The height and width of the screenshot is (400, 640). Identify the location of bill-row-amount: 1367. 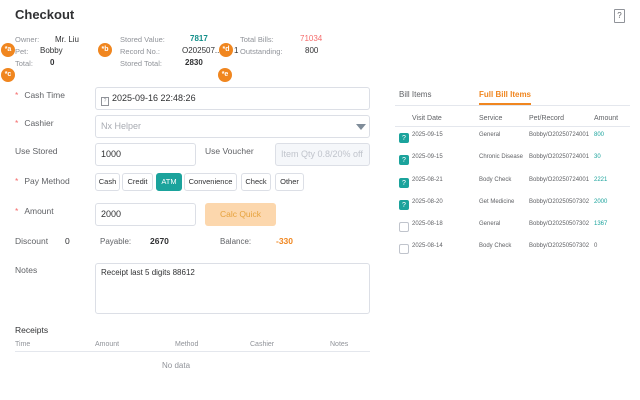
(601, 224).